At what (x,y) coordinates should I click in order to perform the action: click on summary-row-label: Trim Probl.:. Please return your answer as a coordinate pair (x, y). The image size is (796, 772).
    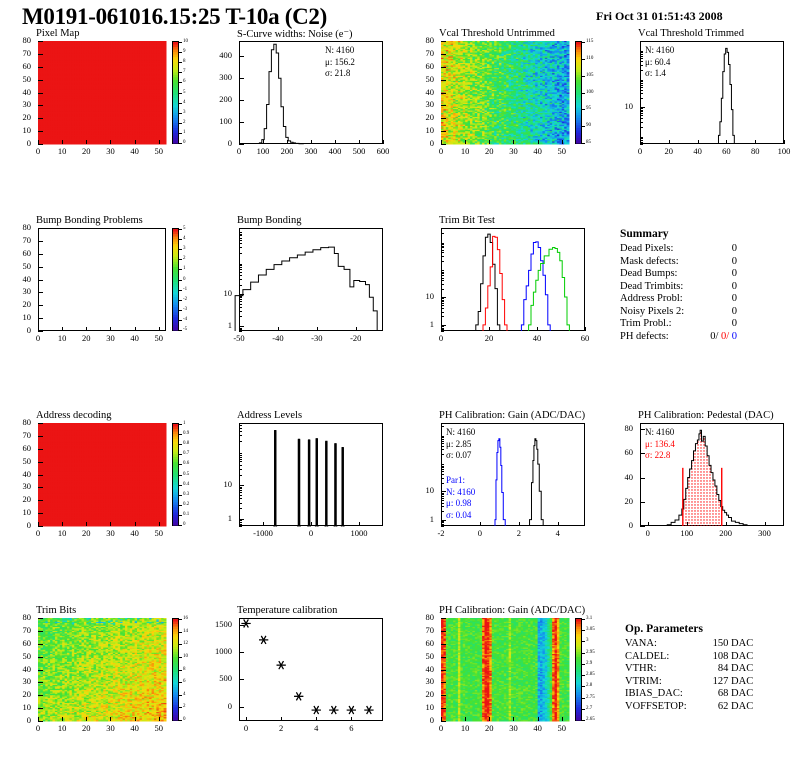
    Looking at the image, I should click on (665, 324).